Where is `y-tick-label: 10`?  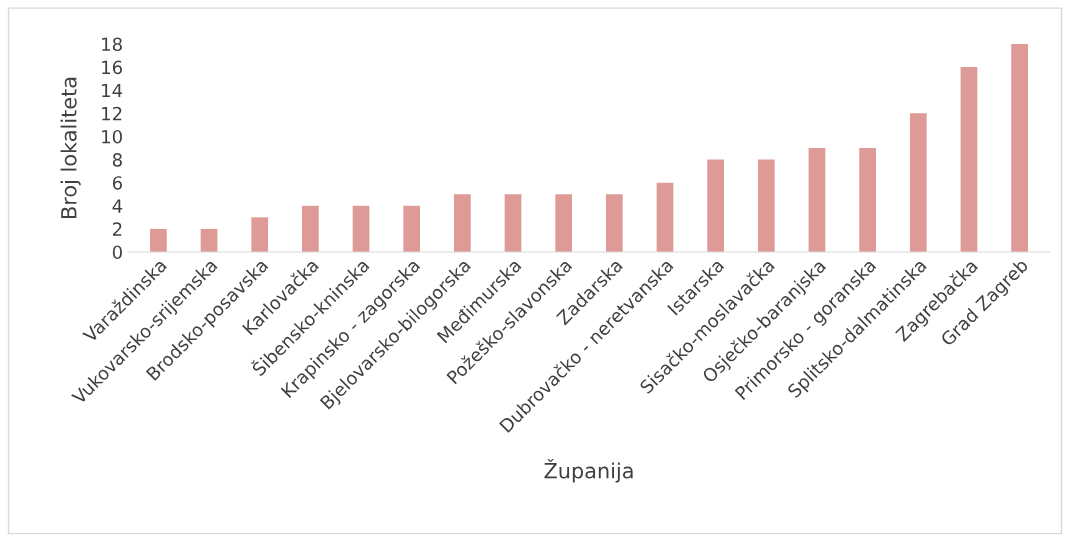
y-tick-label: 10 is located at coordinates (112, 136).